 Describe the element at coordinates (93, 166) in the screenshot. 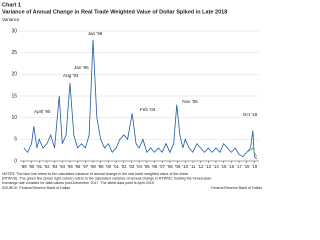

I see `x-tick-label: '98` at that location.